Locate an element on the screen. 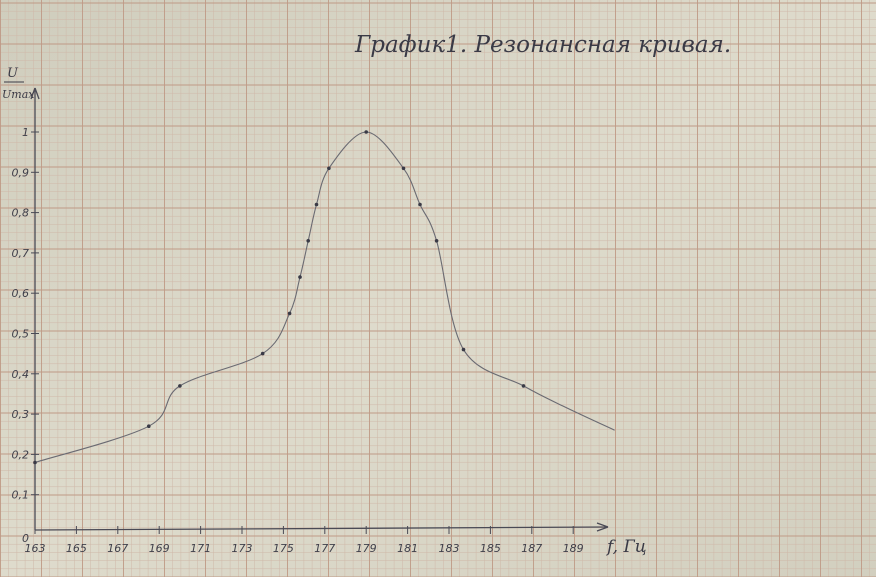 Image resolution: width=876 pixels, height=577 pixels. x-tick-label: 177 is located at coordinates (324, 548).